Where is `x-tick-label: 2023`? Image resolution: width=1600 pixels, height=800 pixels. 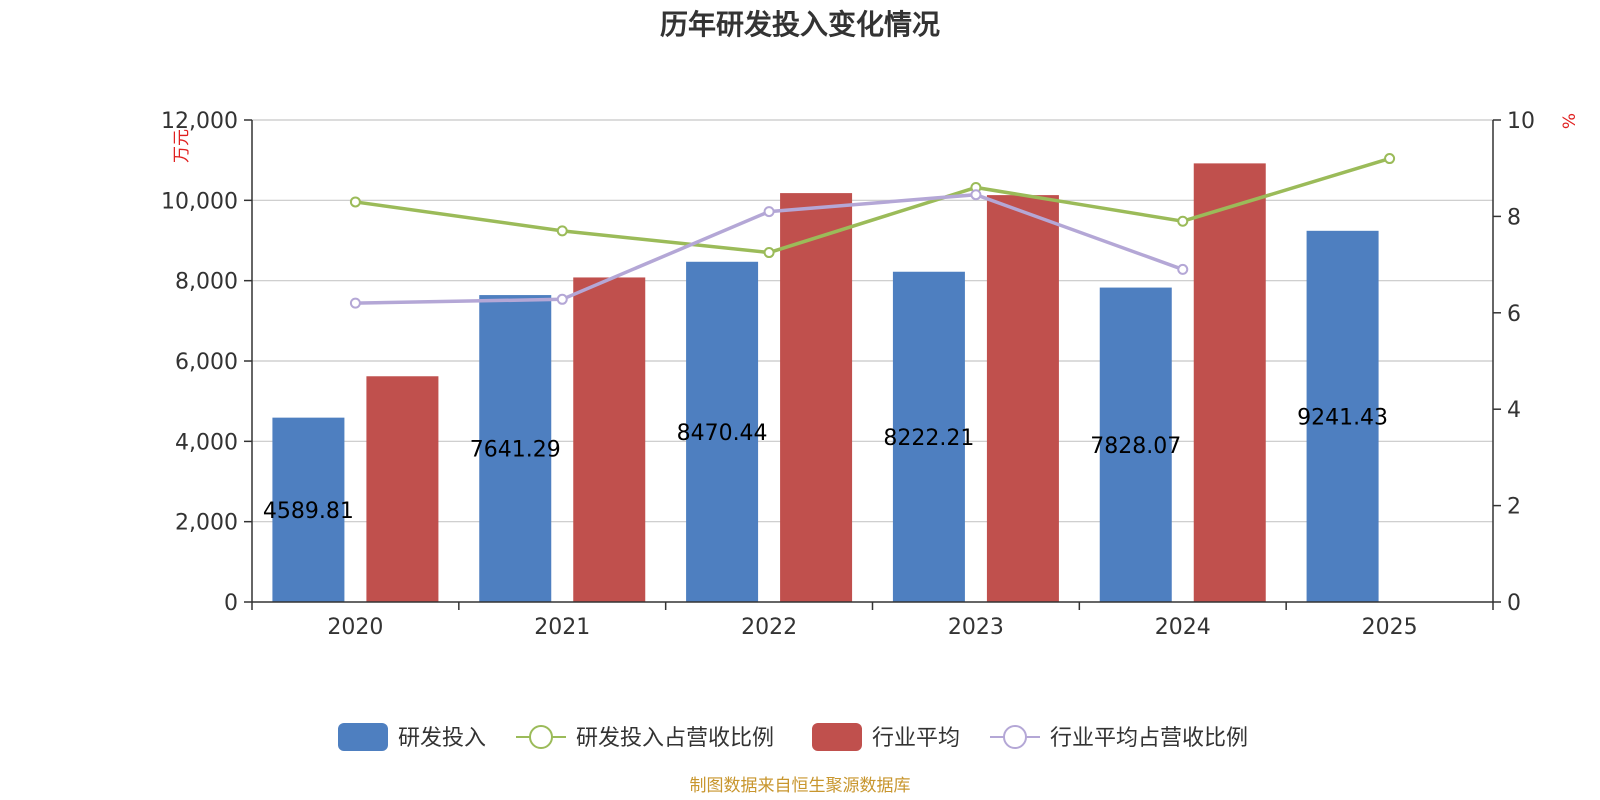 x-tick-label: 2023 is located at coordinates (976, 627).